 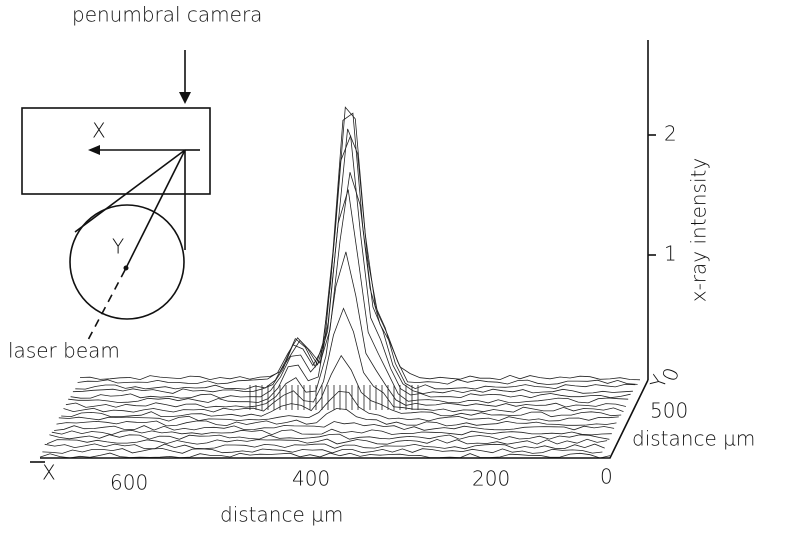 I want to click on x-axis-label: distance µm, so click(x=281, y=515).